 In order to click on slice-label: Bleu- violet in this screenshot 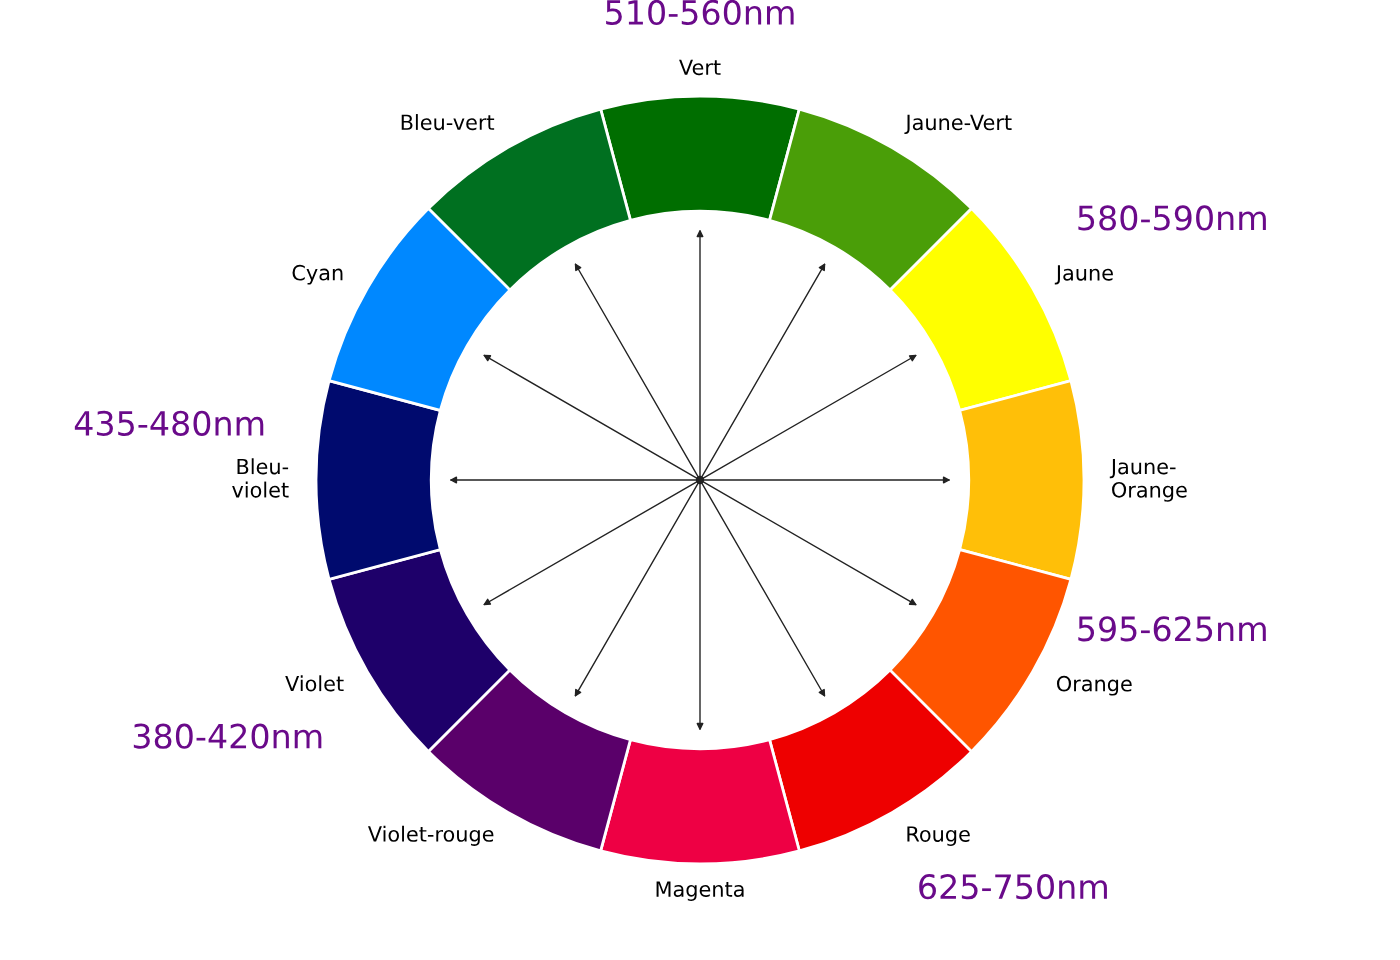, I will do `click(260, 478)`.